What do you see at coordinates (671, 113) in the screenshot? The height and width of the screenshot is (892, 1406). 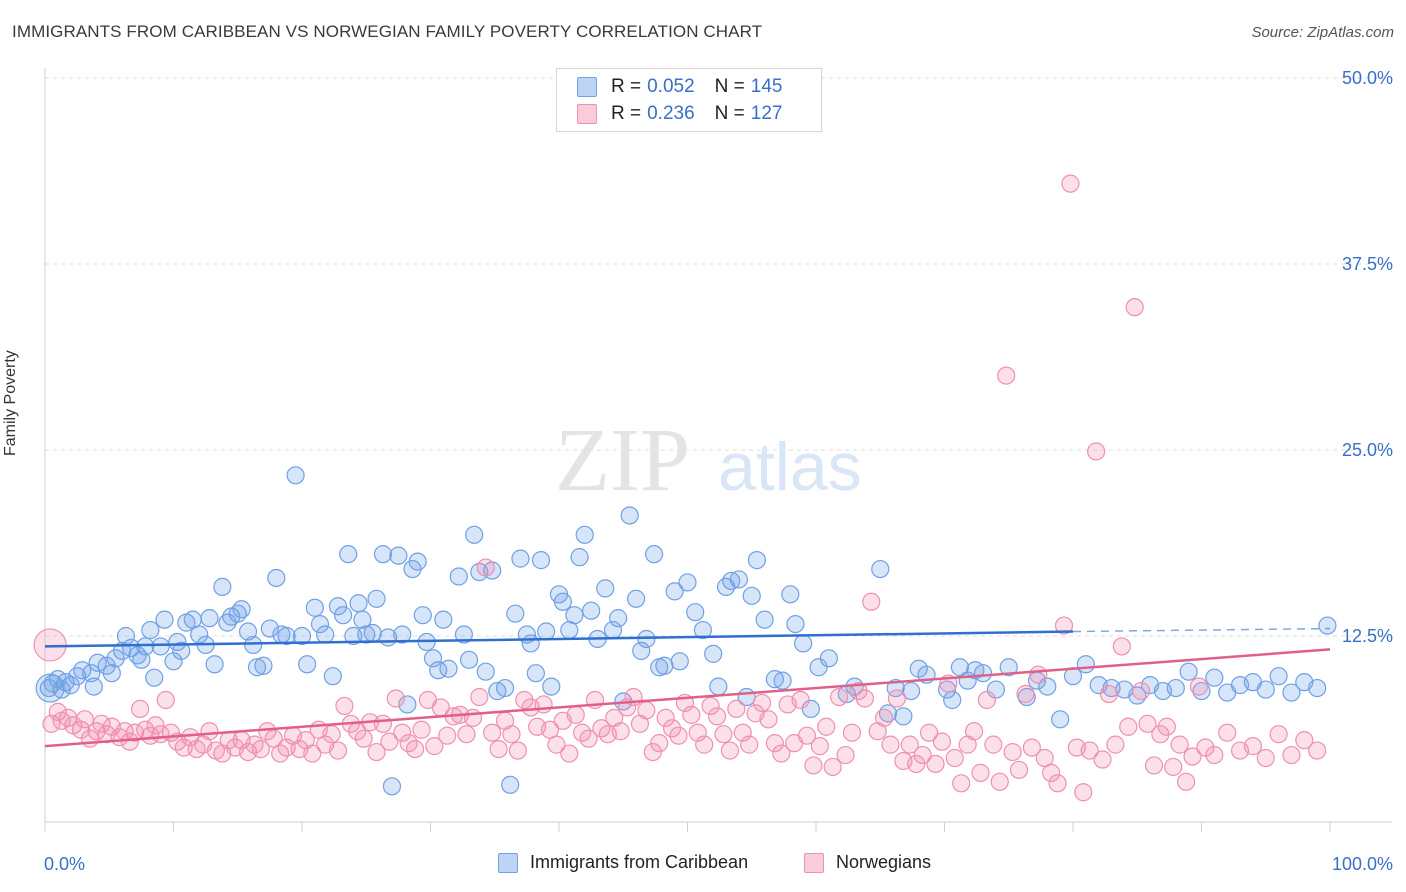 I see `legend-r-value: 0.236` at bounding box center [671, 113].